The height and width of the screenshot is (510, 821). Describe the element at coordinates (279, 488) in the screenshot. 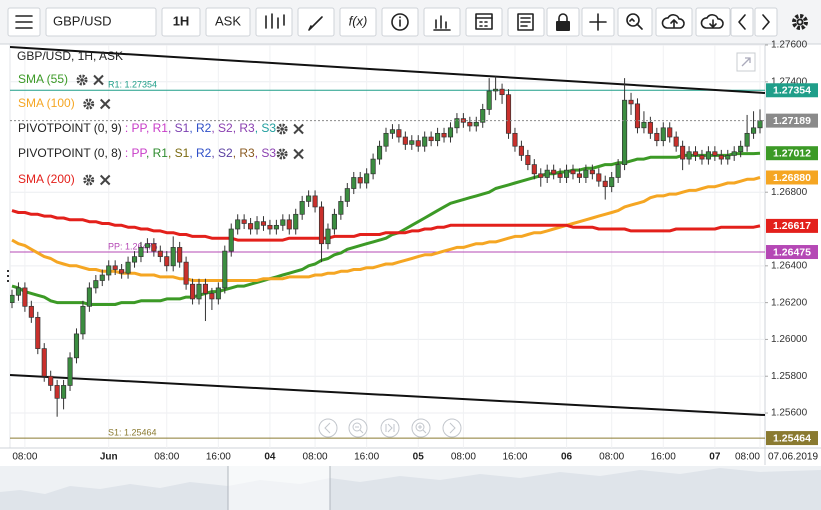

I see `navigator-window` at that location.